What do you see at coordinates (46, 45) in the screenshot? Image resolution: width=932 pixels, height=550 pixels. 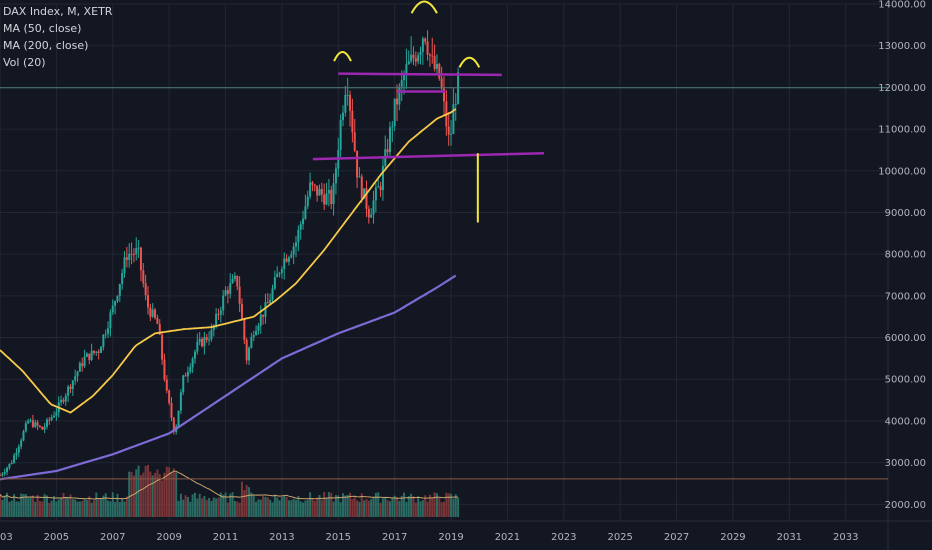 I see `indicator-ma200-label: MA (200, close)` at bounding box center [46, 45].